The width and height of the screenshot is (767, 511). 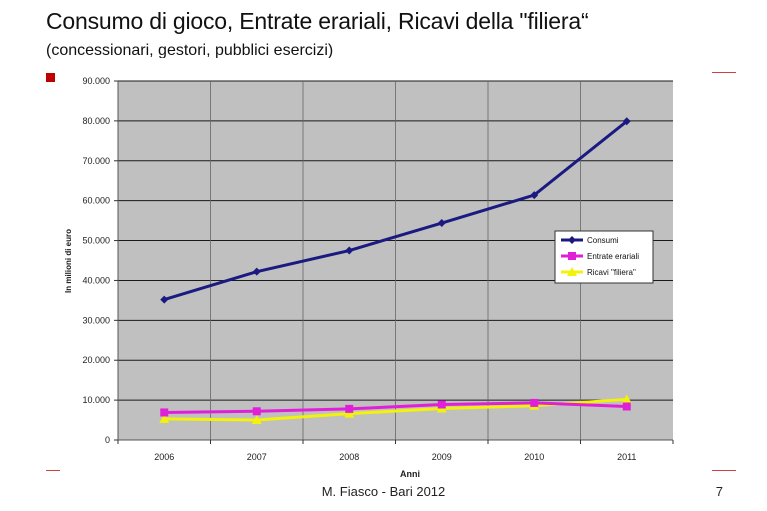 What do you see at coordinates (107, 440) in the screenshot?
I see `y-tick-label: 0` at bounding box center [107, 440].